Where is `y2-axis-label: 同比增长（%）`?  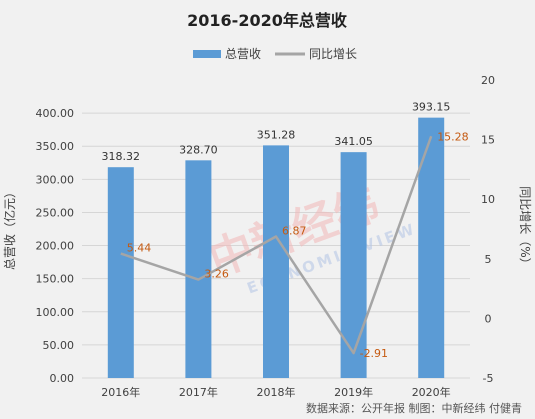
y2-axis-label: 同比增长（%） is located at coordinates (525, 227).